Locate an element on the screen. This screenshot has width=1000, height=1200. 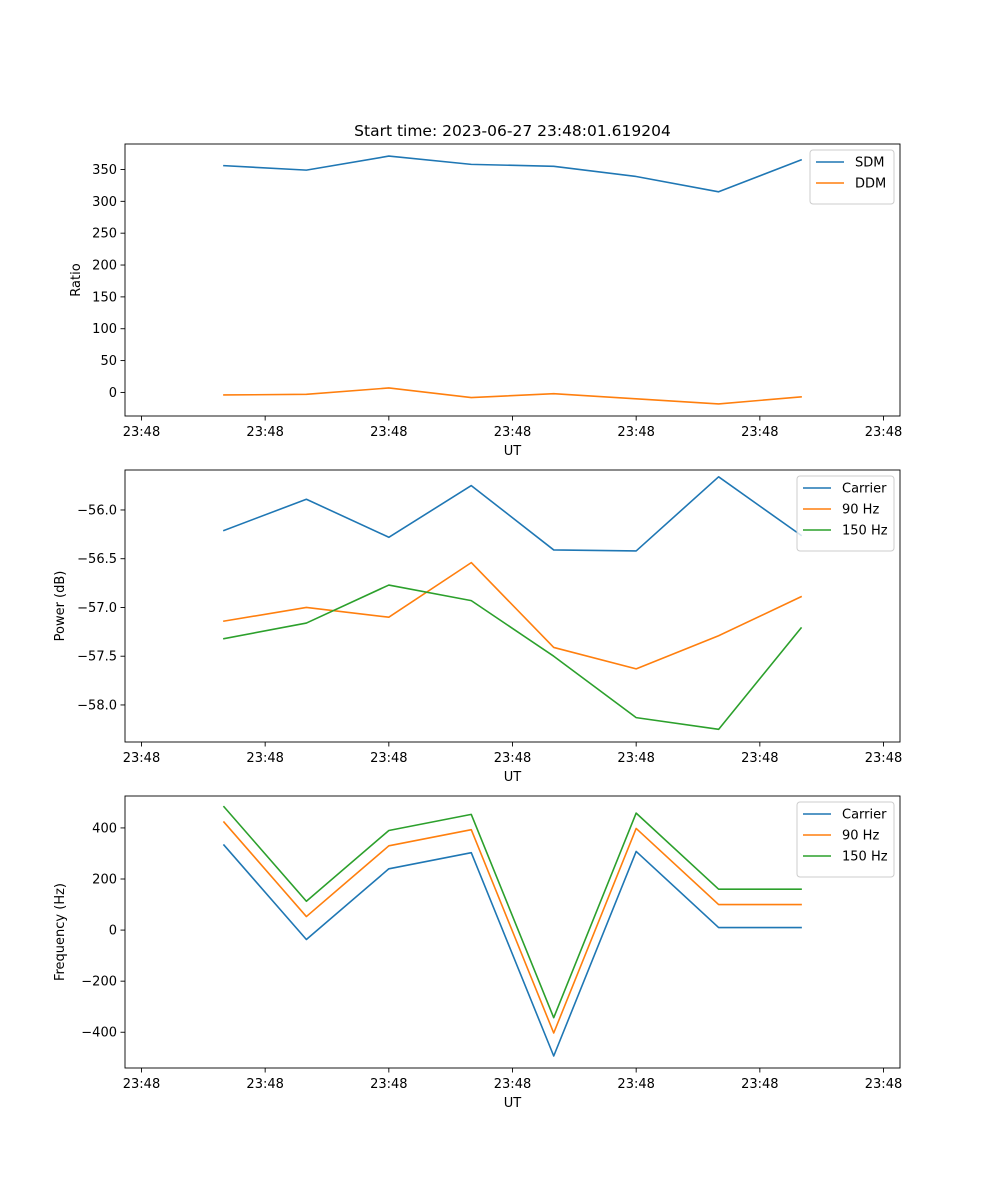
y-tick-label: −57.5 is located at coordinates (97, 657).